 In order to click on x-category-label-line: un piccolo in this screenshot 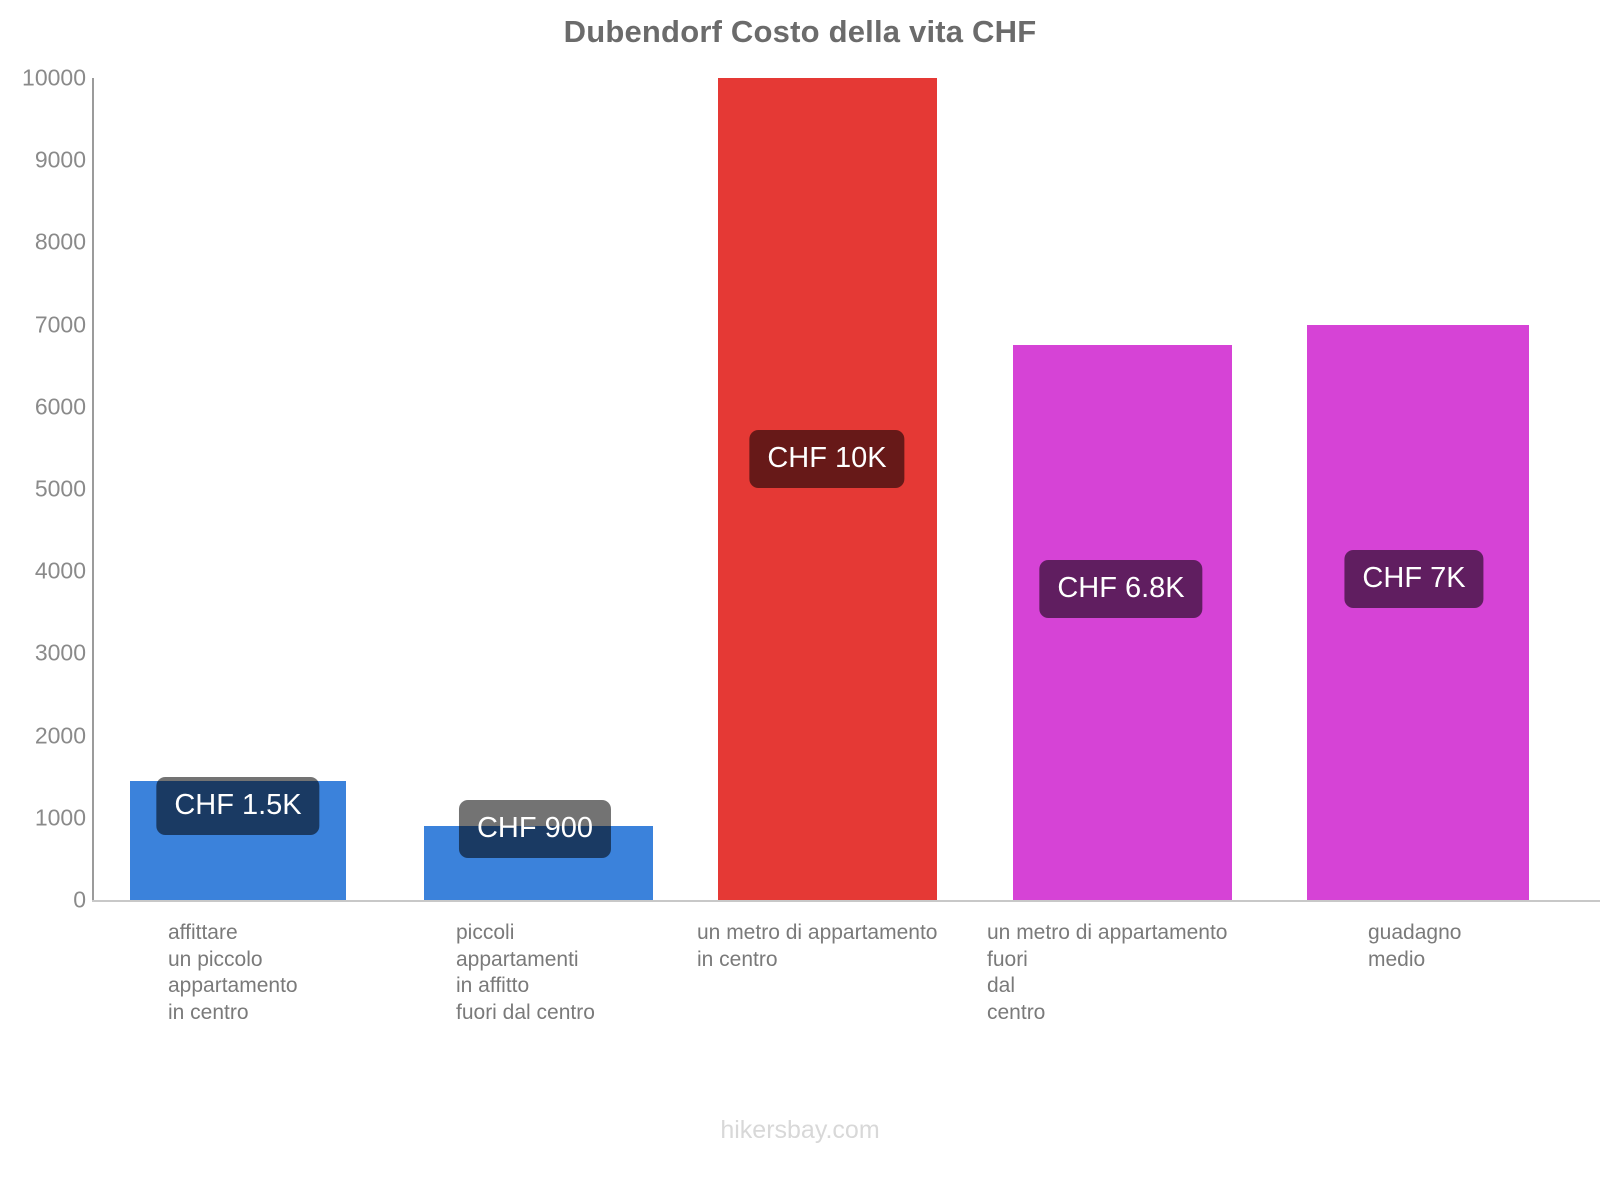, I will do `click(215, 959)`.